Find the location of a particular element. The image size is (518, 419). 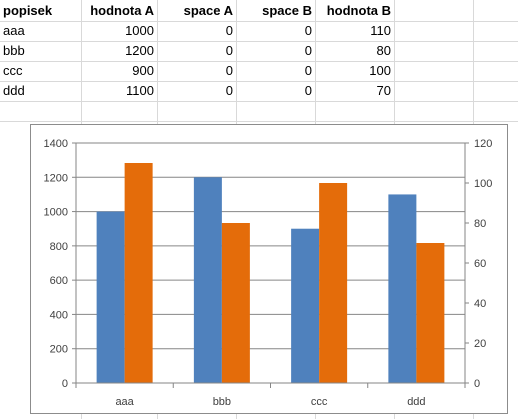

cell-hodnota-a: 1000 is located at coordinates (139, 30).